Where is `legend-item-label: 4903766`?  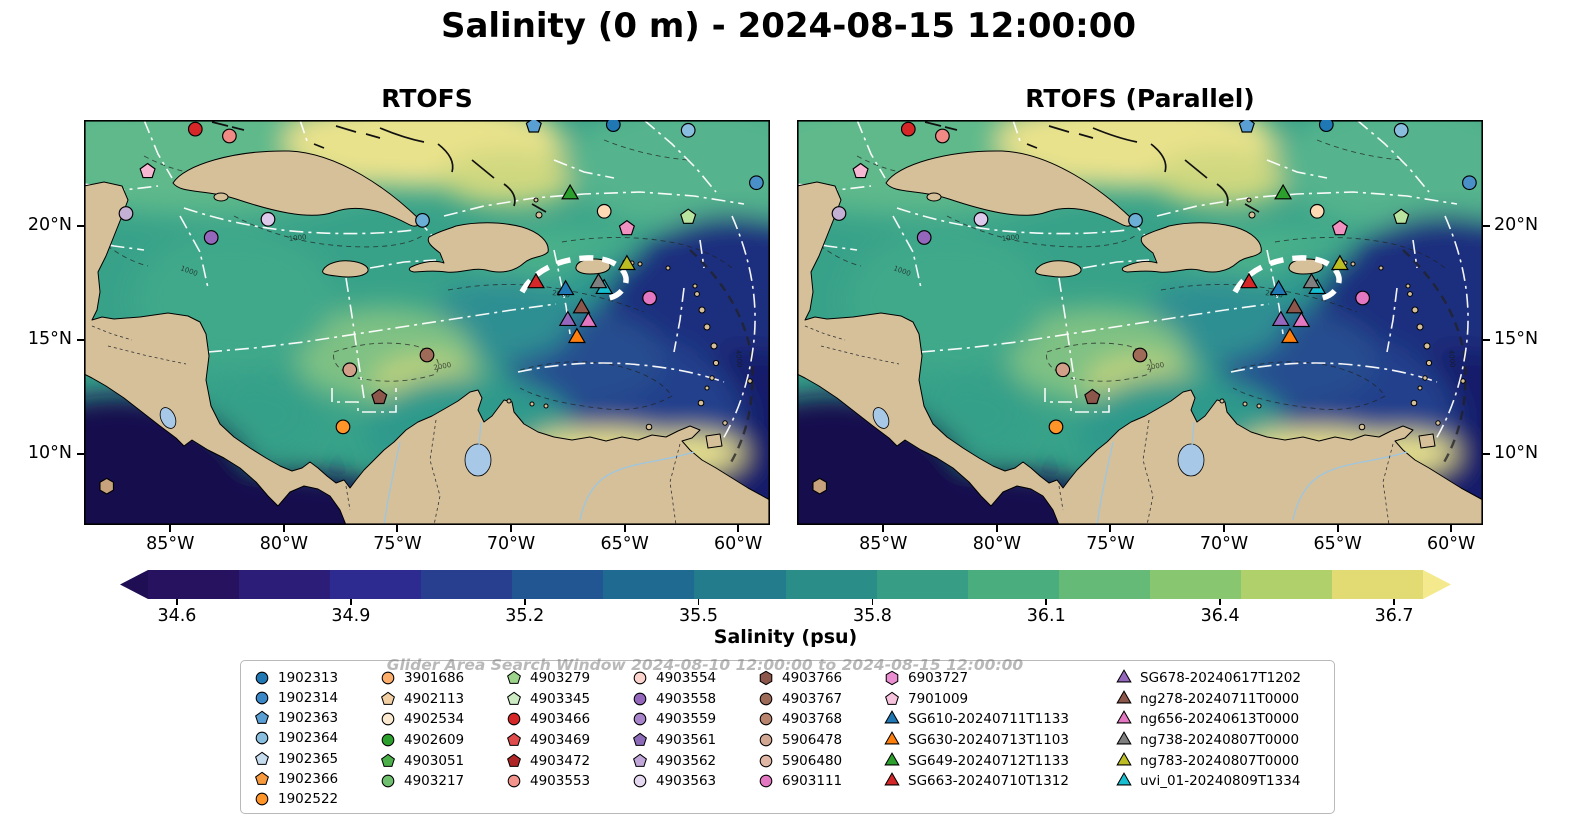
legend-item-label: 4903766 is located at coordinates (812, 678).